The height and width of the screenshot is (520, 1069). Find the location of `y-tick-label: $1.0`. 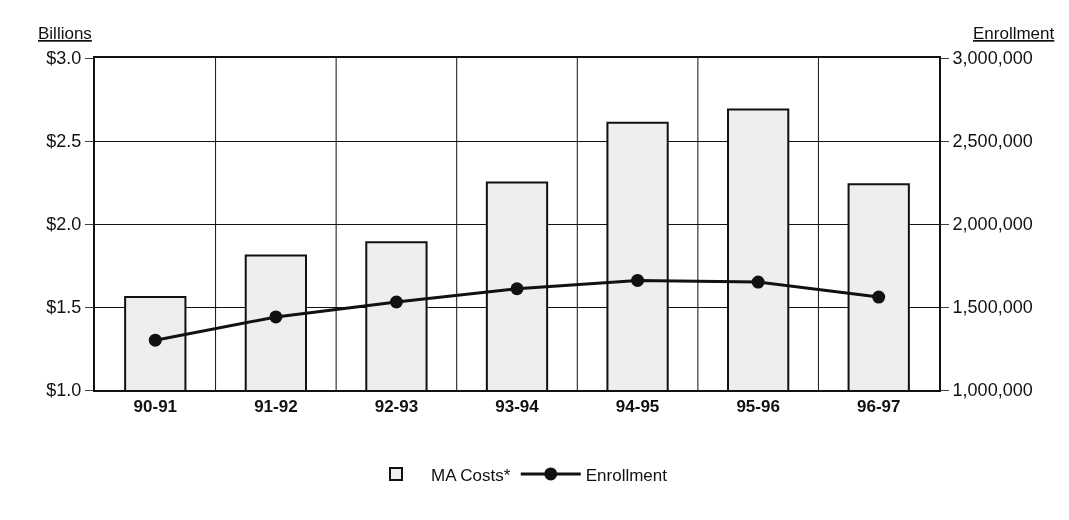

y-tick-label: $1.0 is located at coordinates (64, 390).